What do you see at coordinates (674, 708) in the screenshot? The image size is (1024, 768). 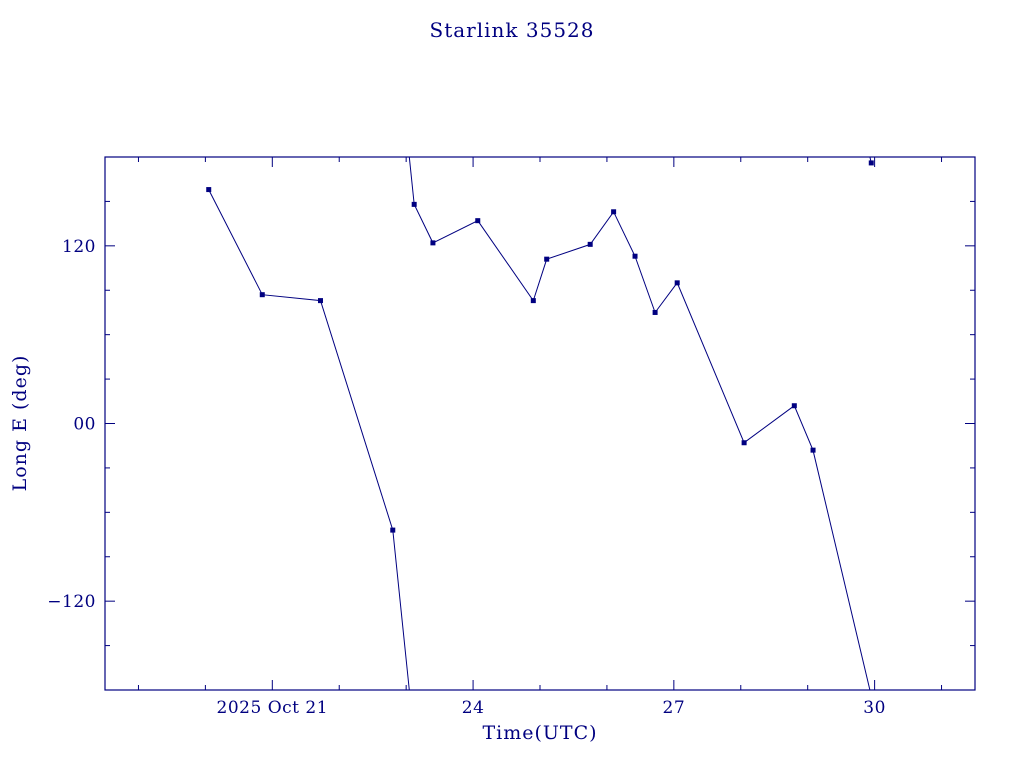 I see `x-tick-label: 27` at bounding box center [674, 708].